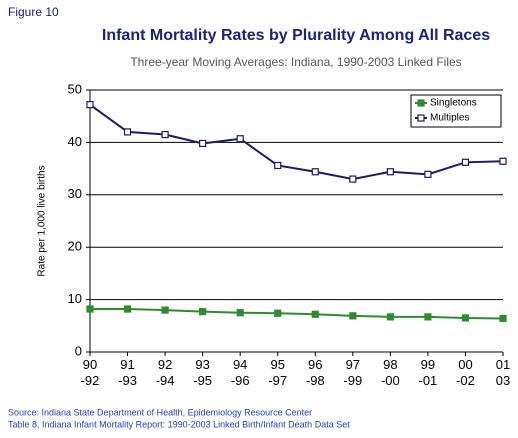  What do you see at coordinates (503, 380) in the screenshot?
I see `x-tick-label-line: 03` at bounding box center [503, 380].